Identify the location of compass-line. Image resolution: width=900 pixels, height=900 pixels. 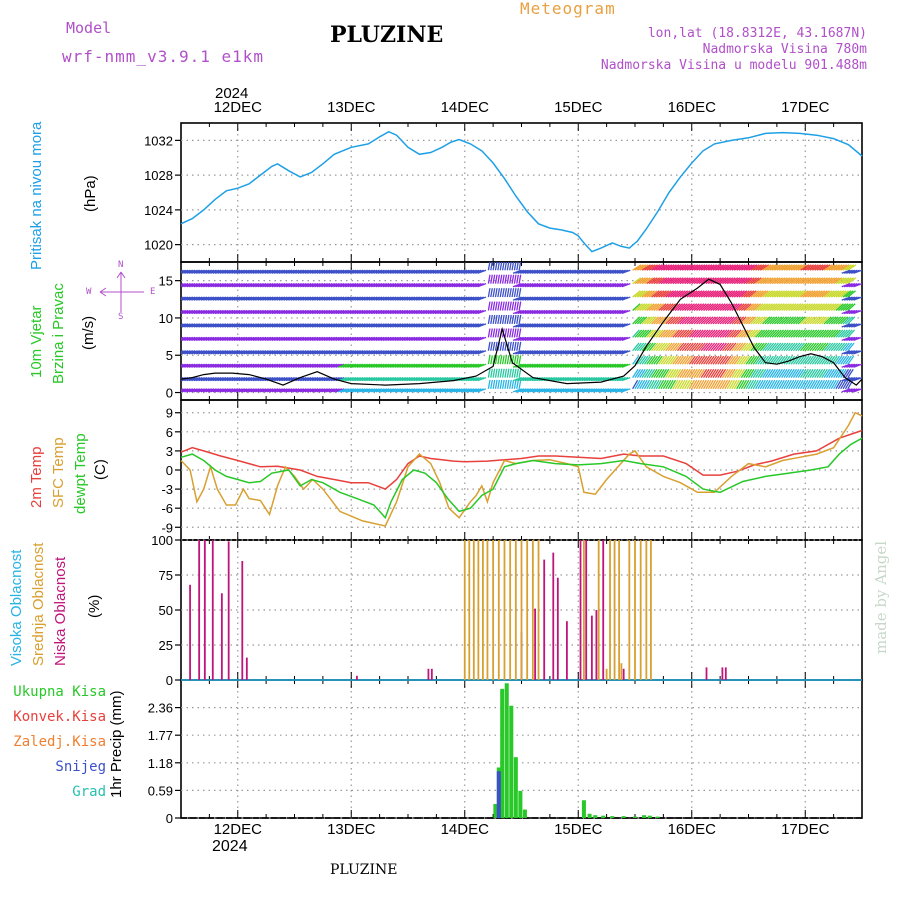
(119, 275).